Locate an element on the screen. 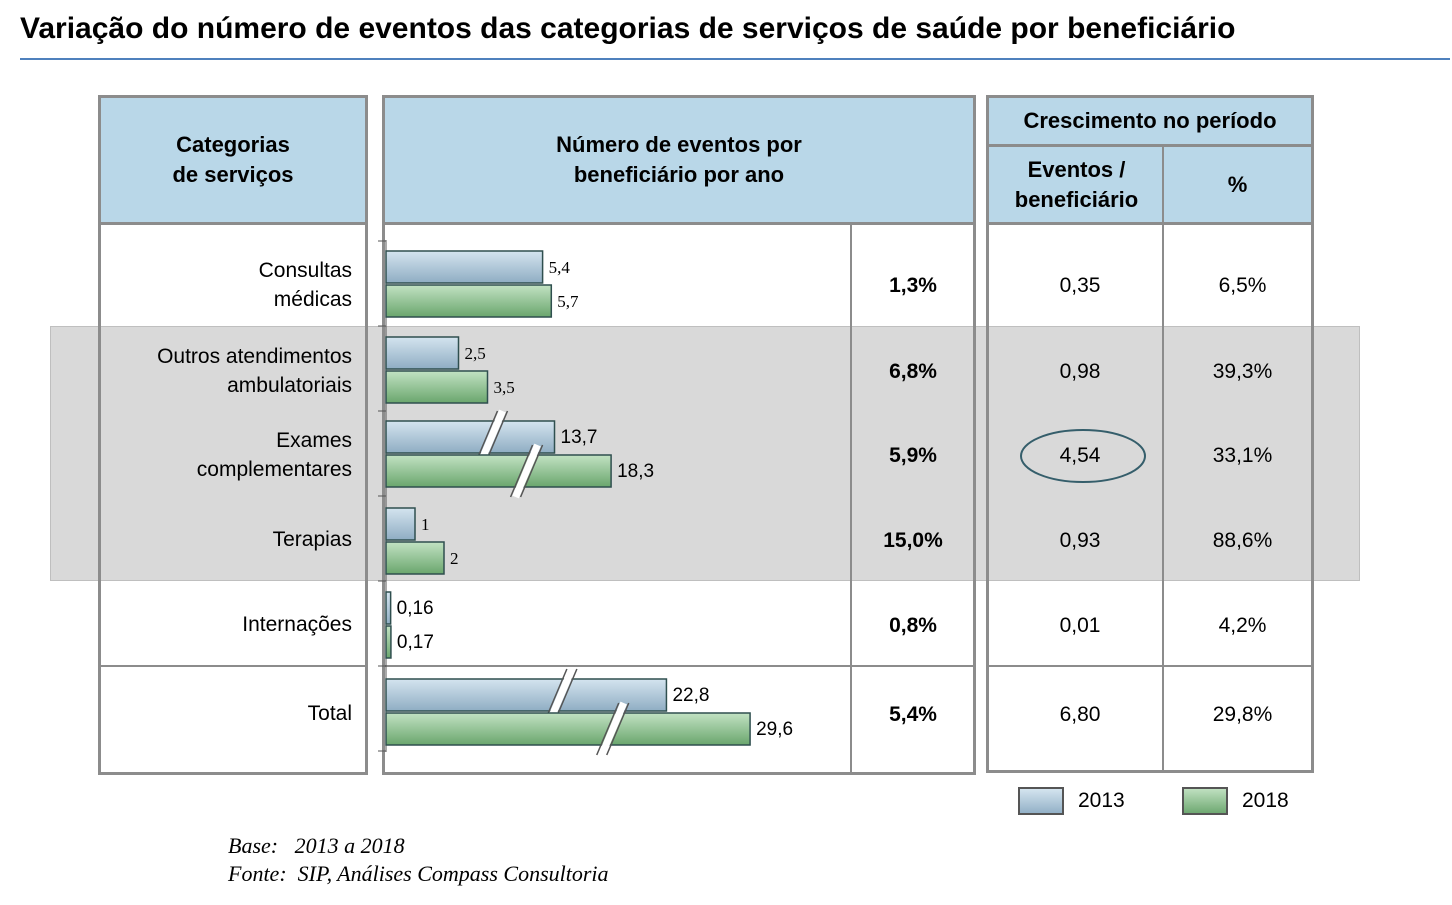  data-label-2018: 3,5 is located at coordinates (504, 387).